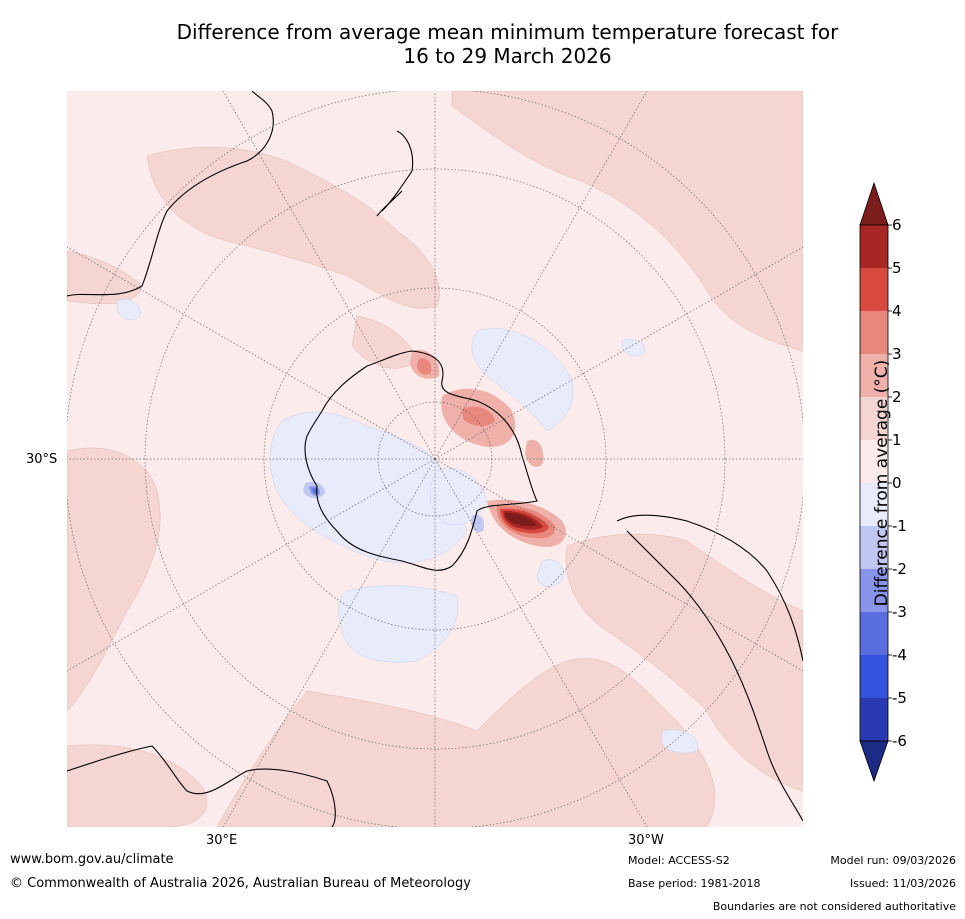 This screenshot has height=919, width=965. Describe the element at coordinates (646, 840) in the screenshot. I see `label-30w: 30°W` at that location.